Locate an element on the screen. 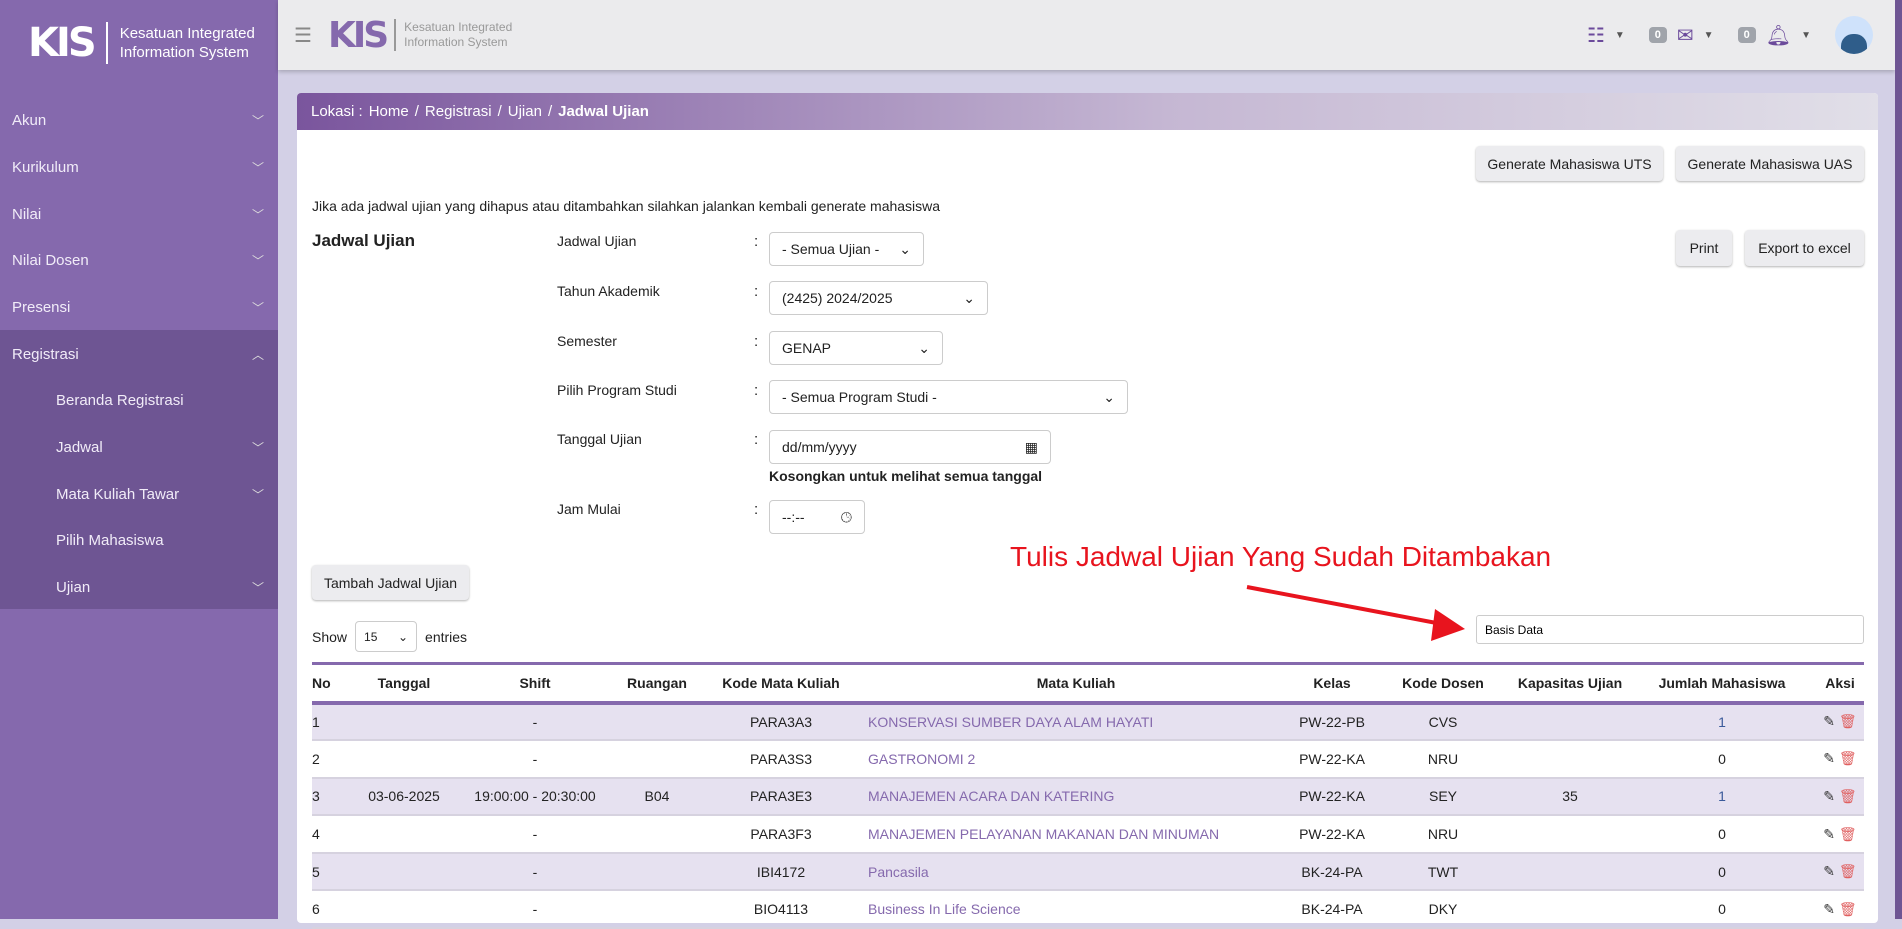 The width and height of the screenshot is (1902, 929). jadwal-select: - Semua Ujian - ⌄ is located at coordinates (846, 249).